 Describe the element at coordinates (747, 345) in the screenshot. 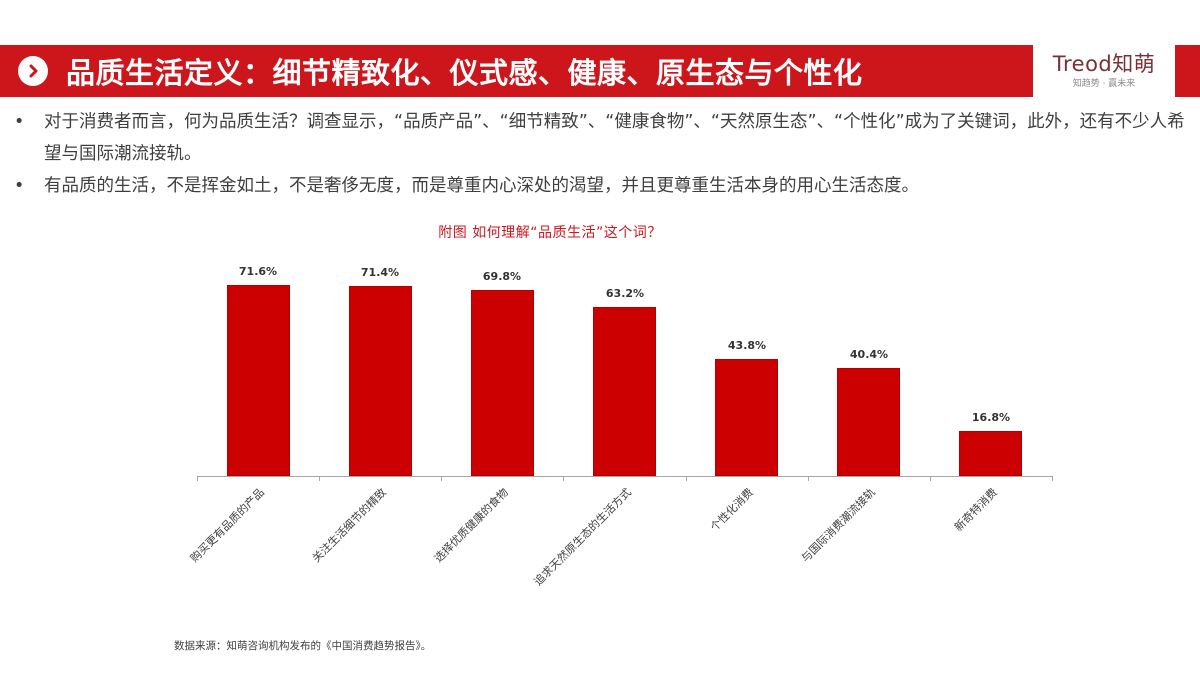

I see `bar-value-label: 43.8%` at that location.